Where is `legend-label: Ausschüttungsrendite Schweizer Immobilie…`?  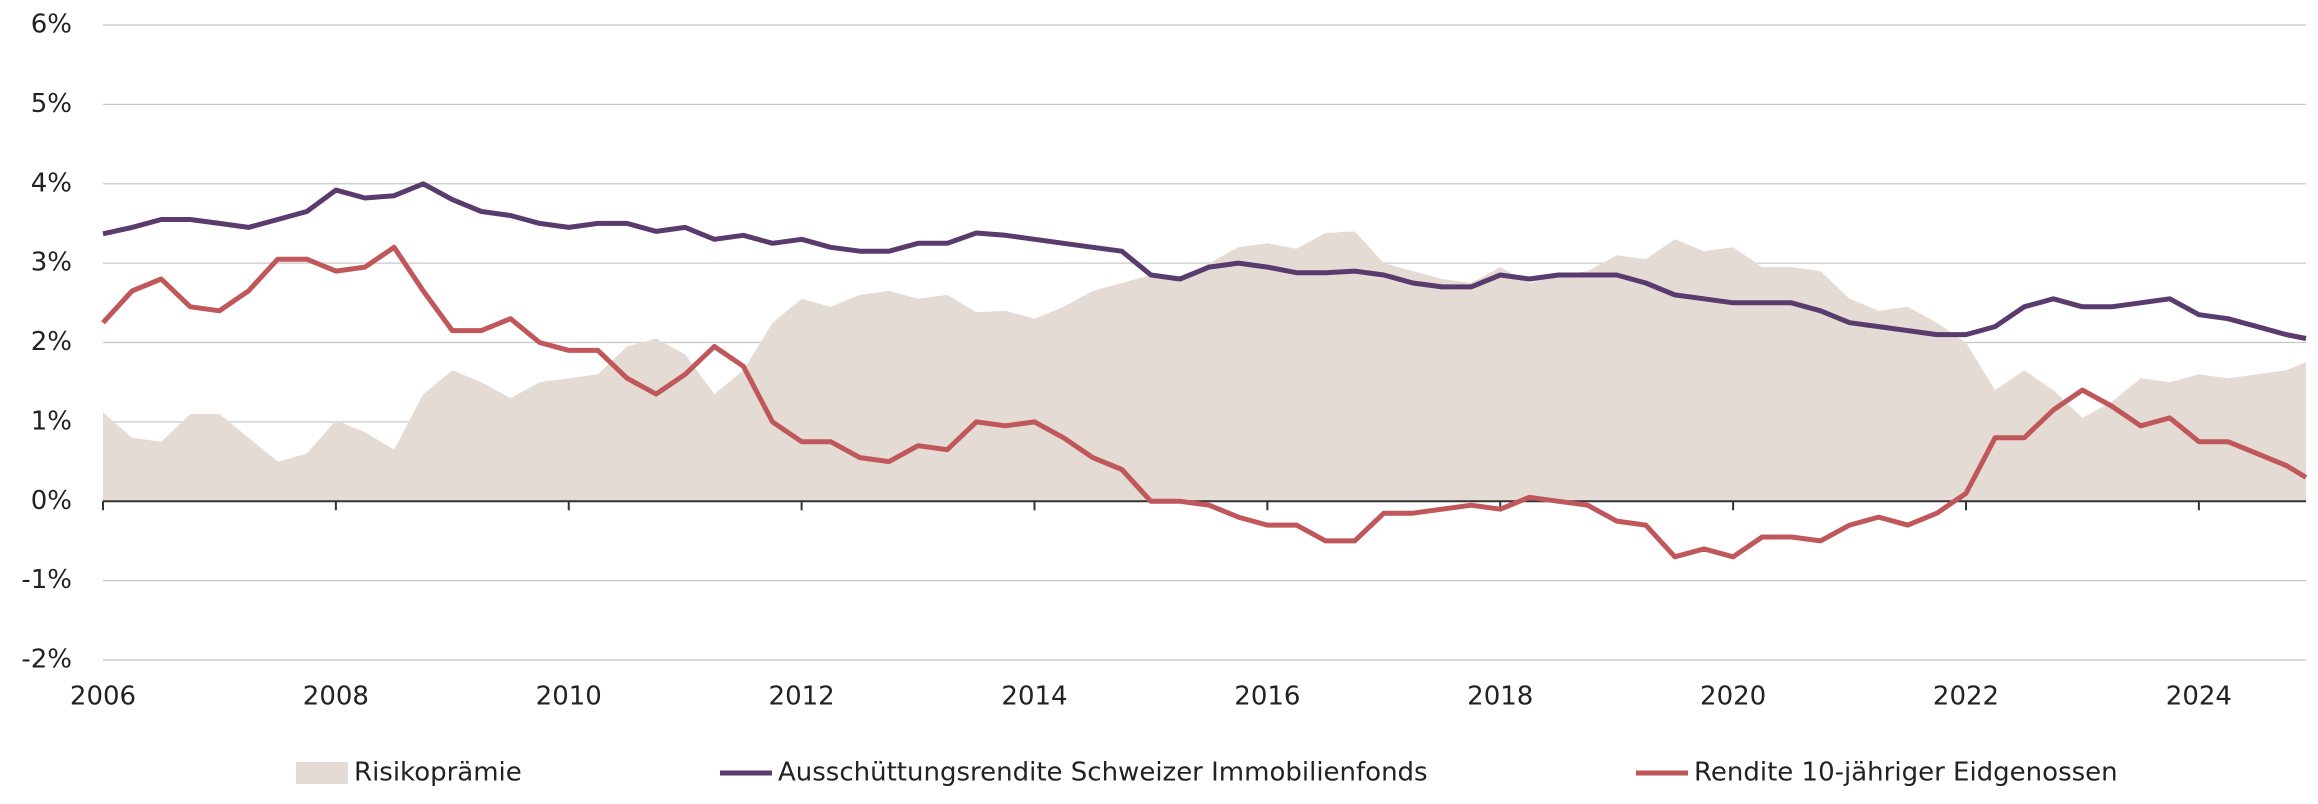 legend-label: Ausschüttungsrendite Schweizer Immobilie… is located at coordinates (1103, 773).